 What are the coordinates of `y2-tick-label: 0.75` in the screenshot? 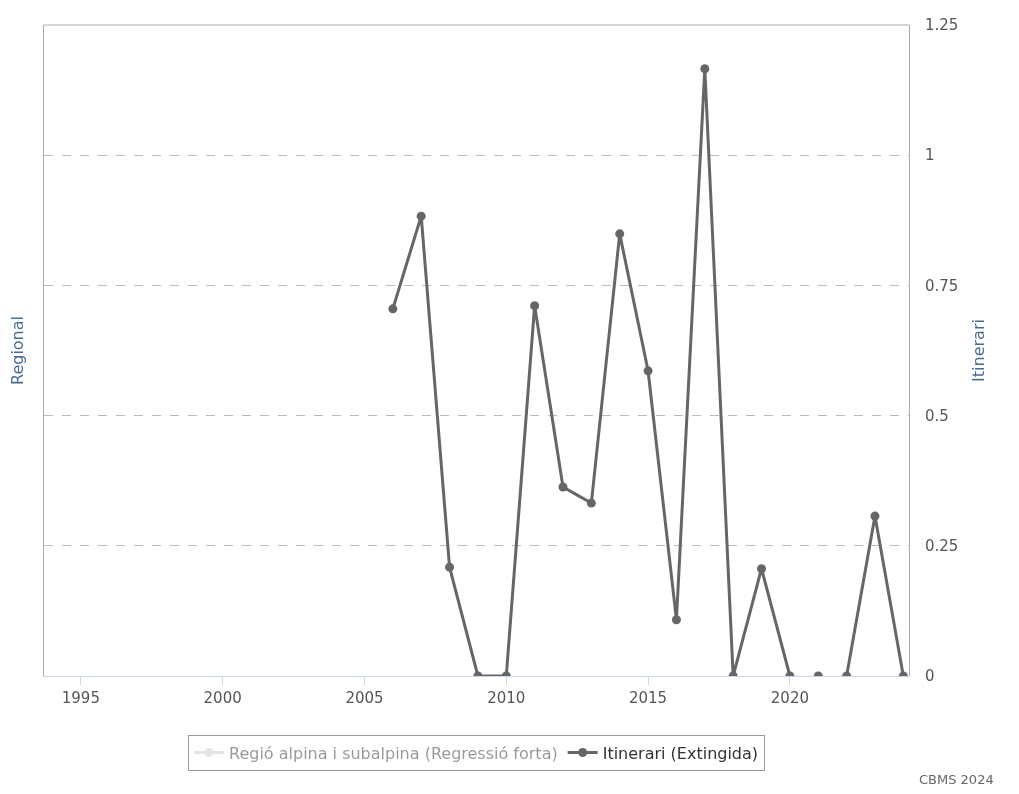 It's located at (942, 285).